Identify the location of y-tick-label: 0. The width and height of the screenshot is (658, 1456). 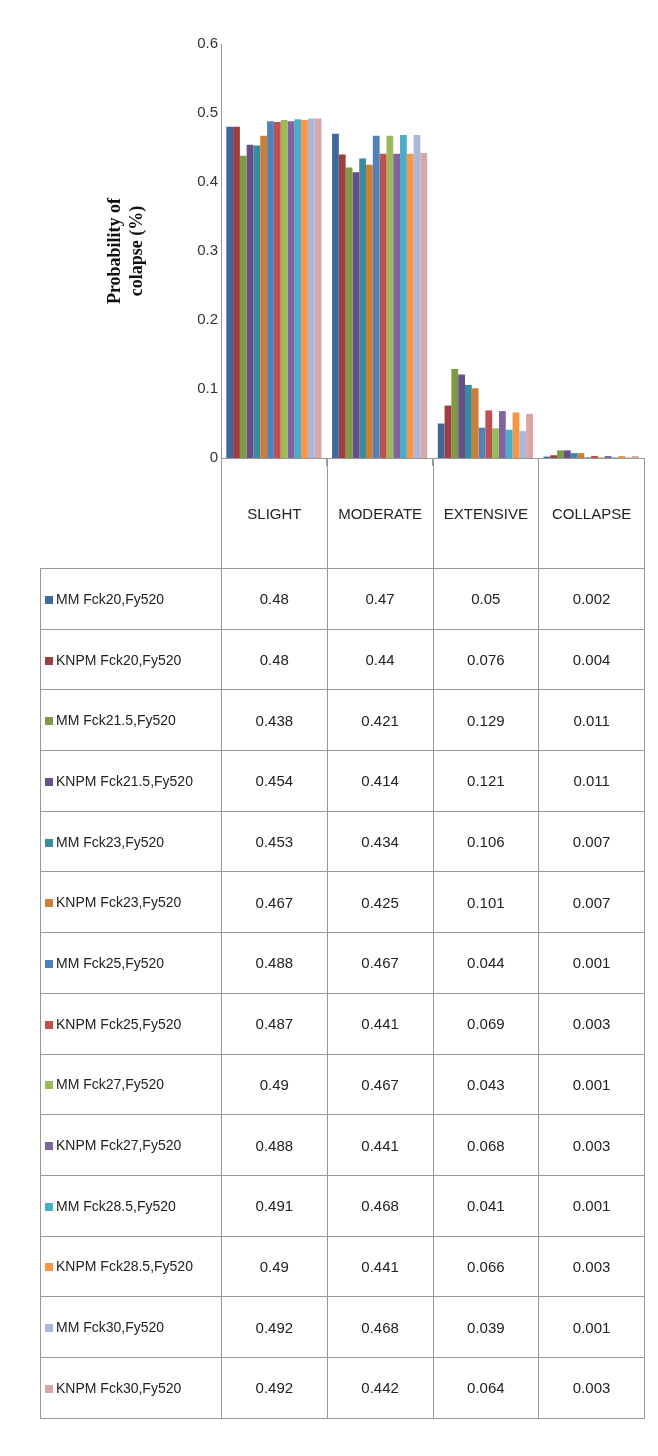
(213, 457).